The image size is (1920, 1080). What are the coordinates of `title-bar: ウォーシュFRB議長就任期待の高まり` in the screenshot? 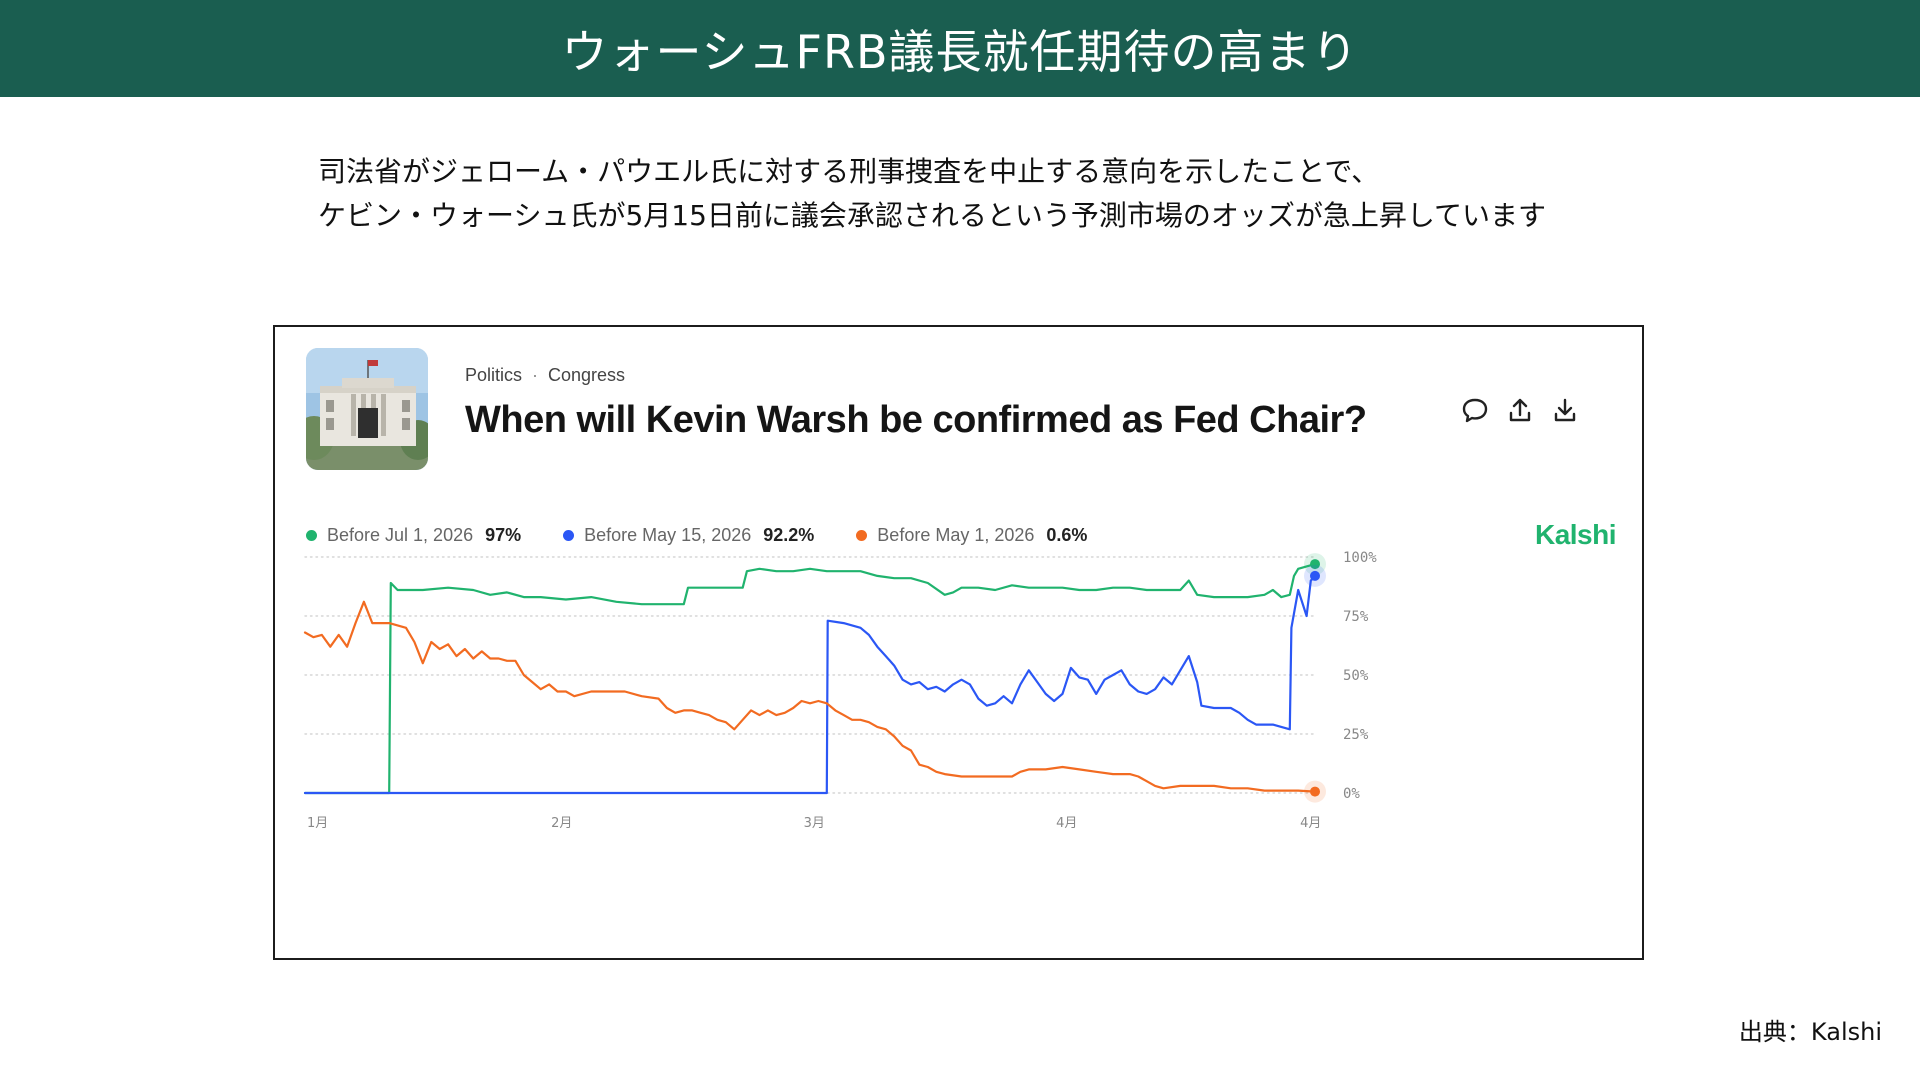 It's located at (960, 48).